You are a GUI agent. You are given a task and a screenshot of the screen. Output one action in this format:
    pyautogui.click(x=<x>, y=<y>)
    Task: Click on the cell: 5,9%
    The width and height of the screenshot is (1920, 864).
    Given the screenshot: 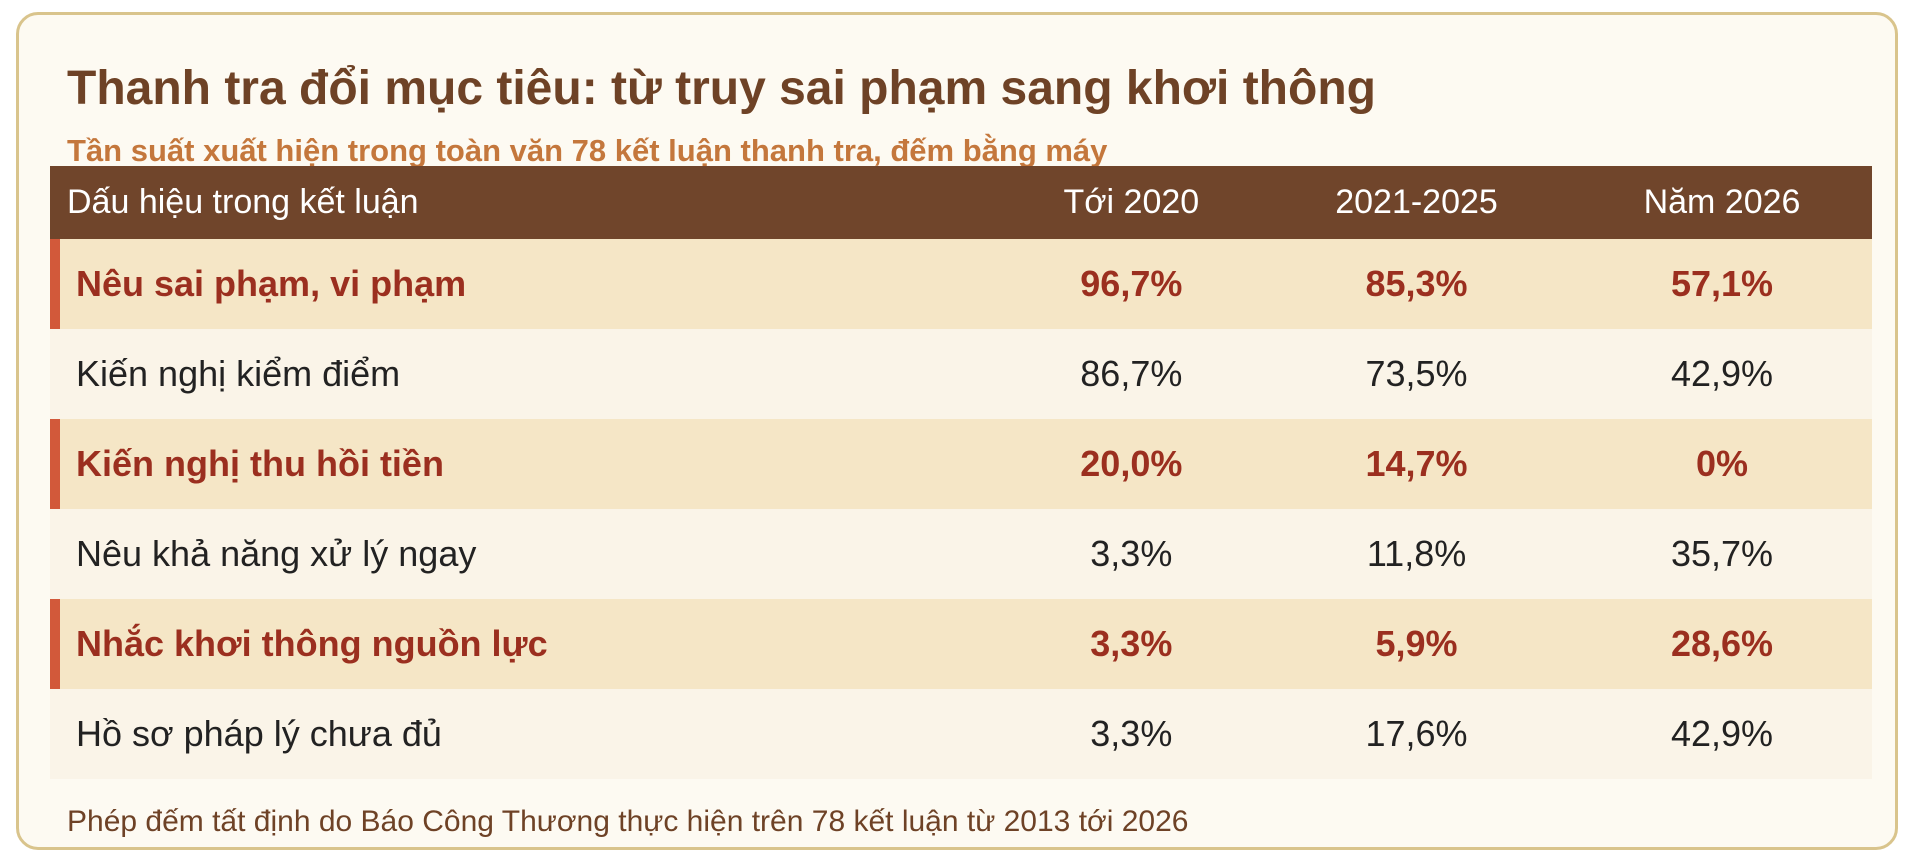 What is the action you would take?
    pyautogui.click(x=1416, y=644)
    